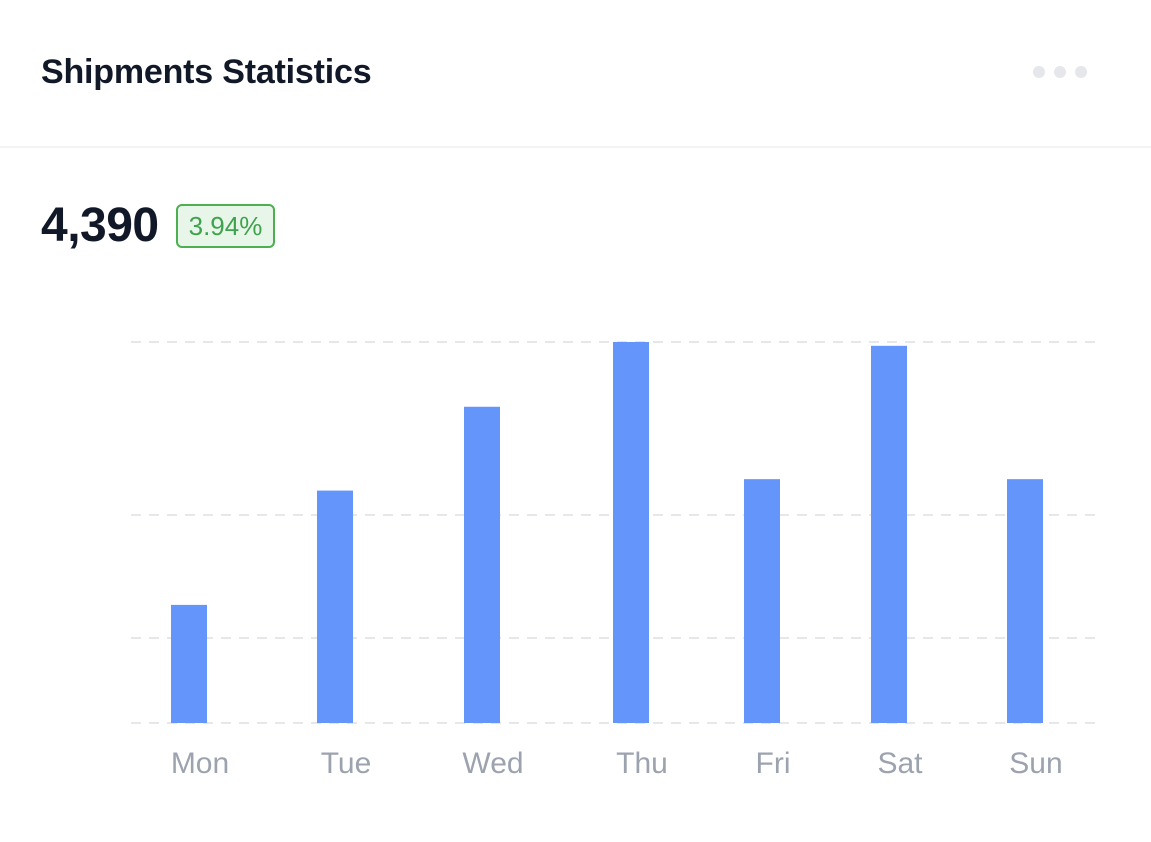 The image size is (1151, 842). Describe the element at coordinates (189, 663) in the screenshot. I see `bar-mon` at that location.